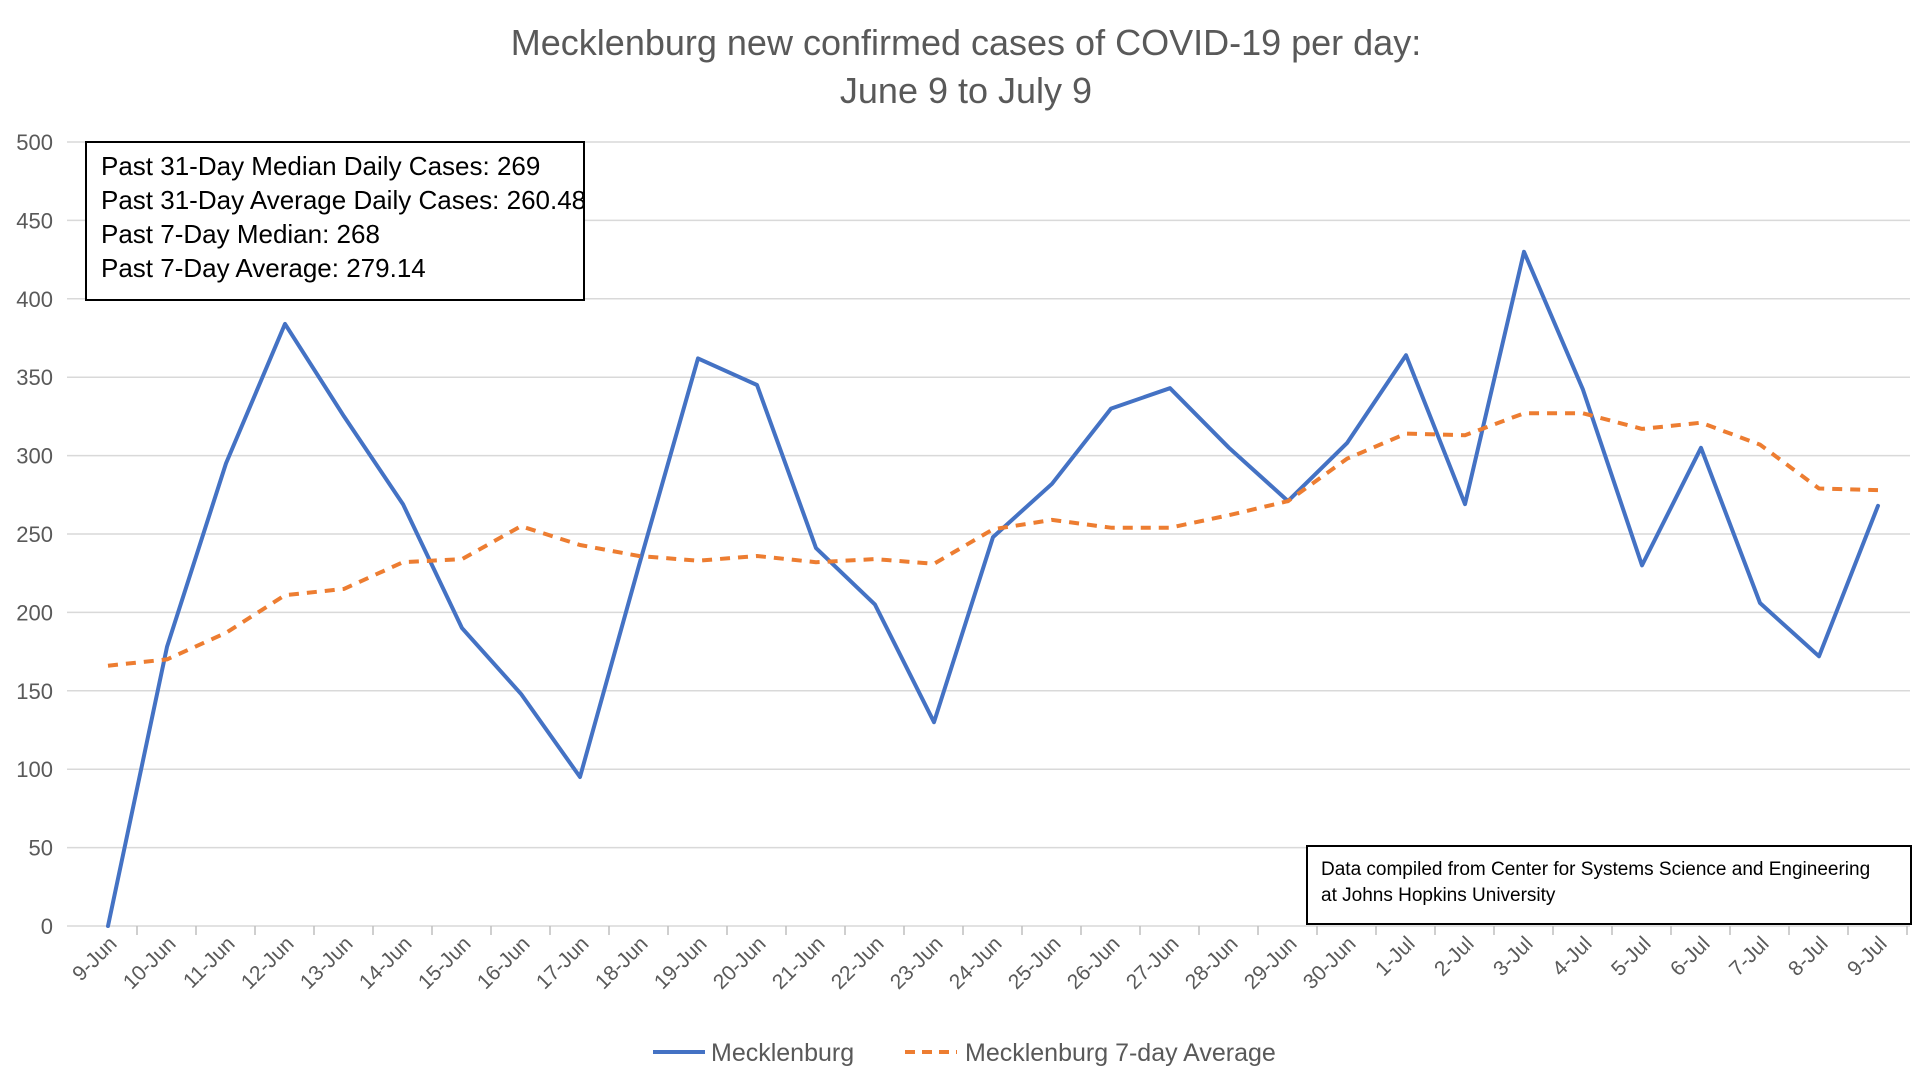  Describe the element at coordinates (343, 200) in the screenshot. I see `stats-31day-average: Past 31-Day Average Daily Cases: 260.48` at that location.